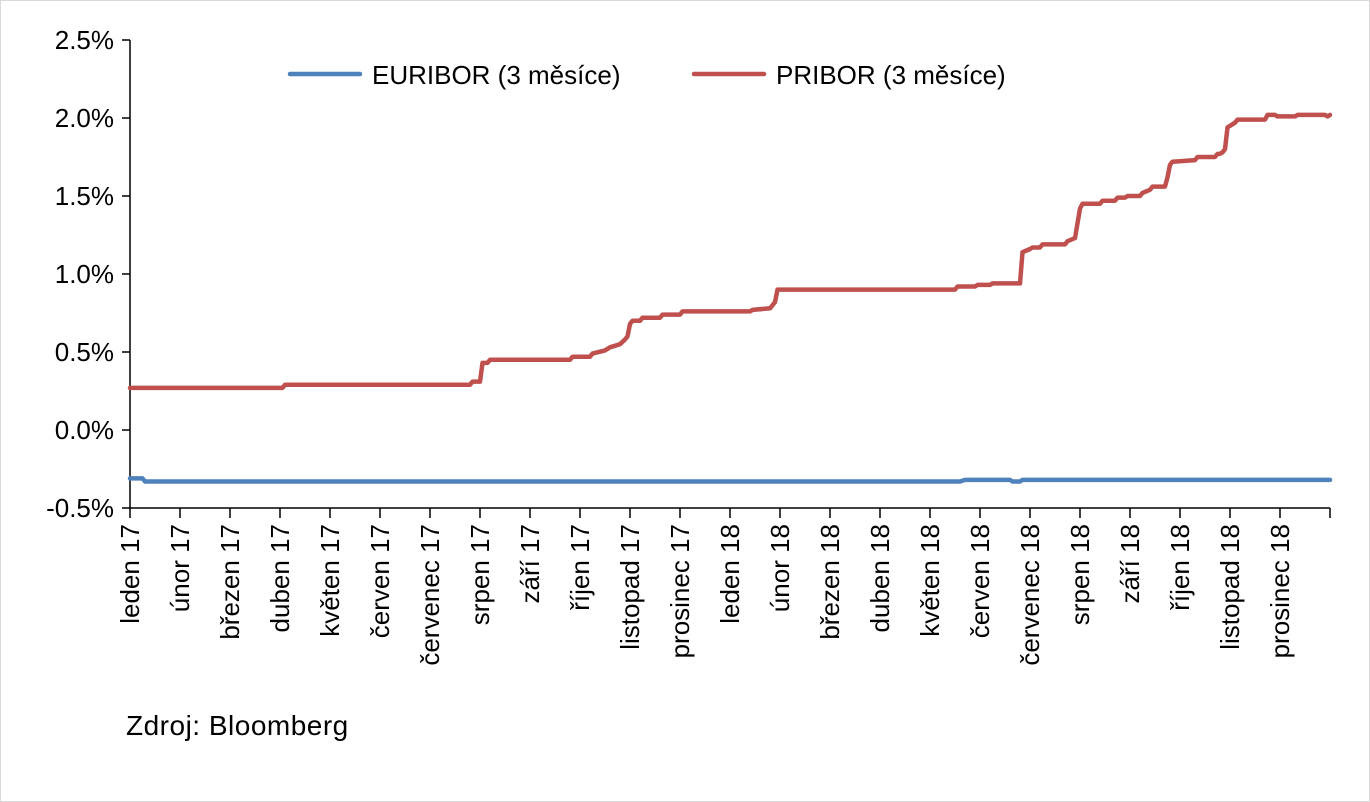 The image size is (1370, 802). Describe the element at coordinates (780, 568) in the screenshot. I see `x-tick-label: únor 18` at that location.